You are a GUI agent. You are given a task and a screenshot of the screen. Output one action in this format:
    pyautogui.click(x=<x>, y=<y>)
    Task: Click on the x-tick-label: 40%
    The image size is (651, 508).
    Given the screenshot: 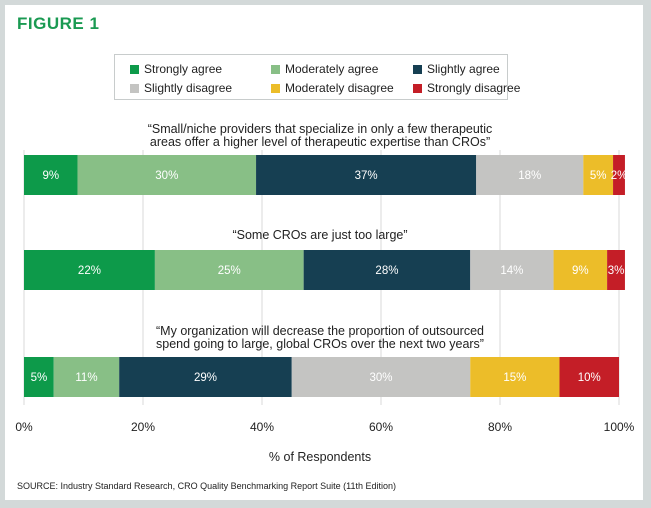 What is the action you would take?
    pyautogui.click(x=262, y=427)
    